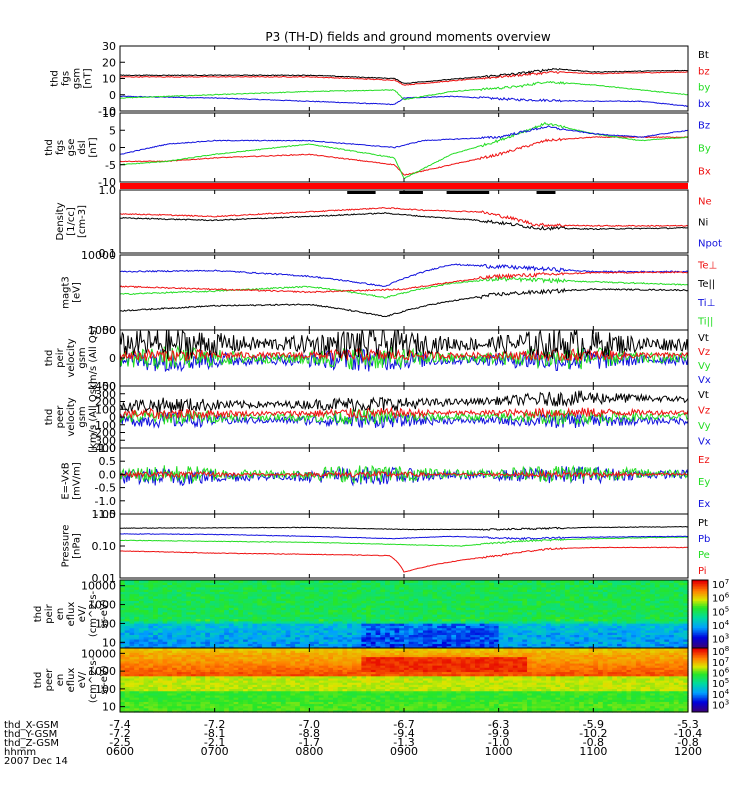 The image size is (750, 804). I want to click on panel-4-ylabel: Density[1/cc][cm-3], so click(71, 221).